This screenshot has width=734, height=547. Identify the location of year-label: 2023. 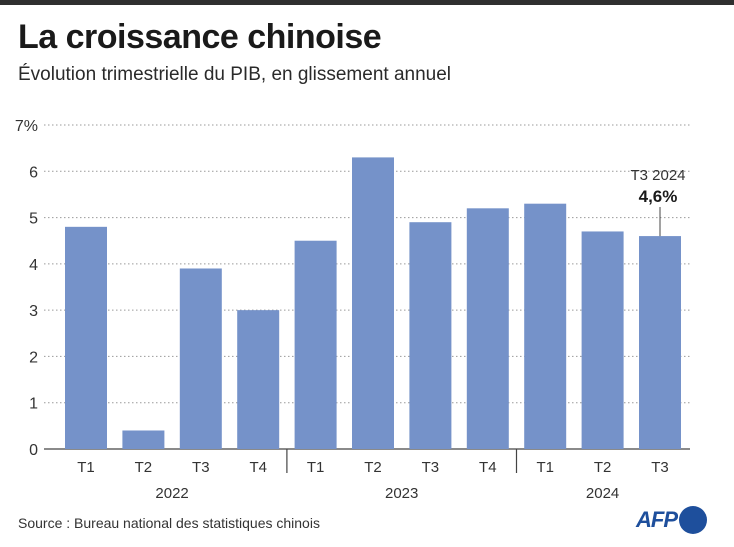
(401, 493).